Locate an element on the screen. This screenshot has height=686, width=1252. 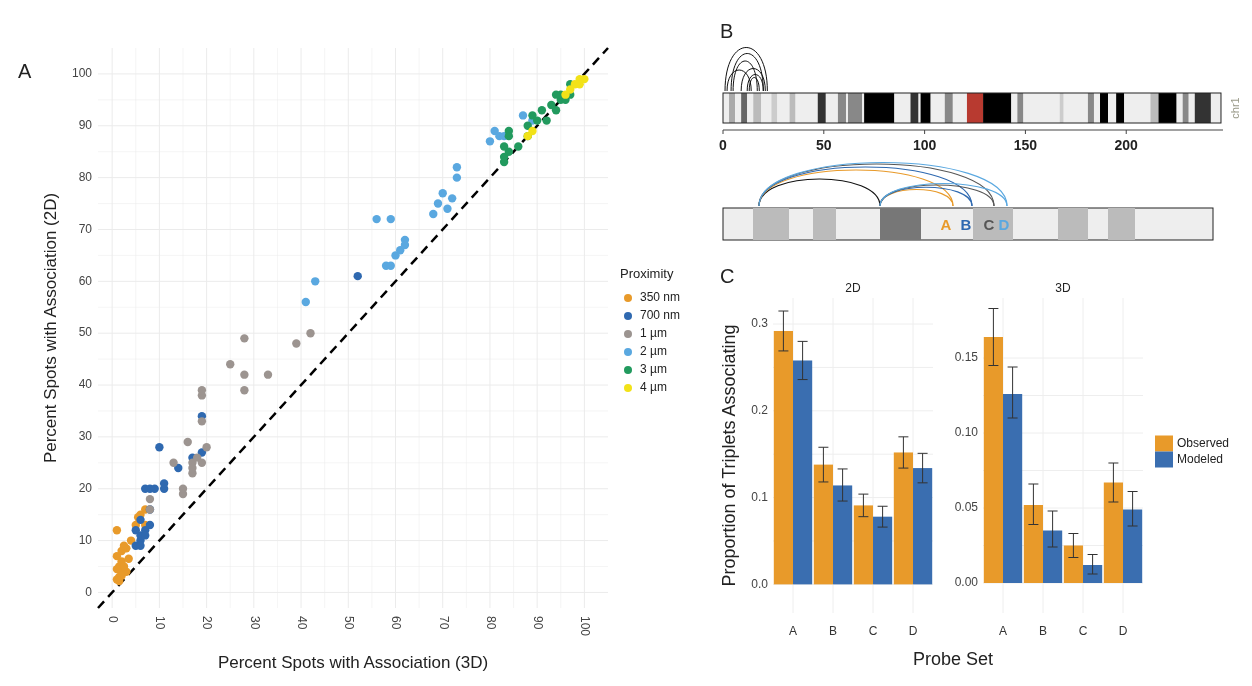
y-tick-label: 100 is located at coordinates (82, 73).